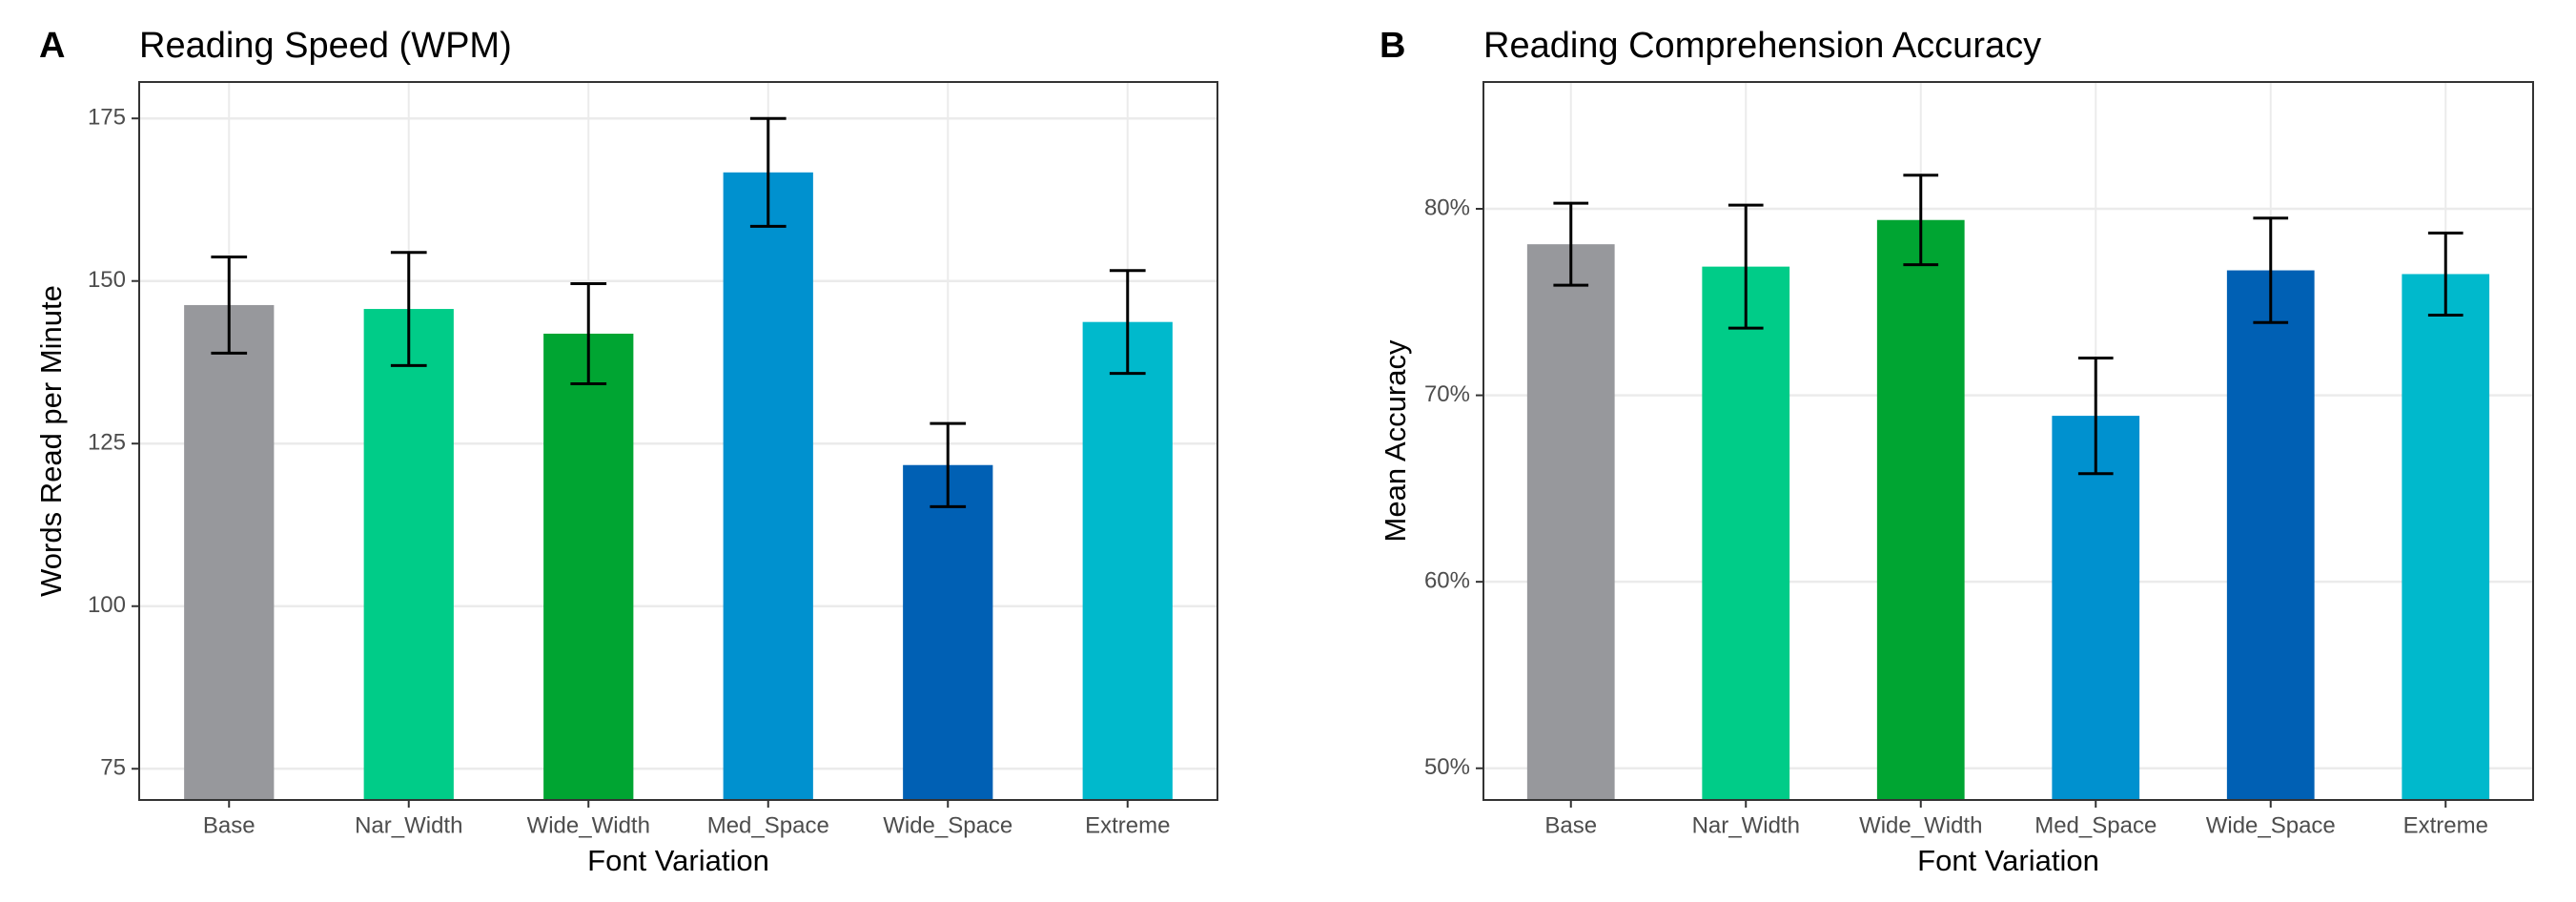  Describe the element at coordinates (1447, 767) in the screenshot. I see `y-tick-label: 50%` at that location.